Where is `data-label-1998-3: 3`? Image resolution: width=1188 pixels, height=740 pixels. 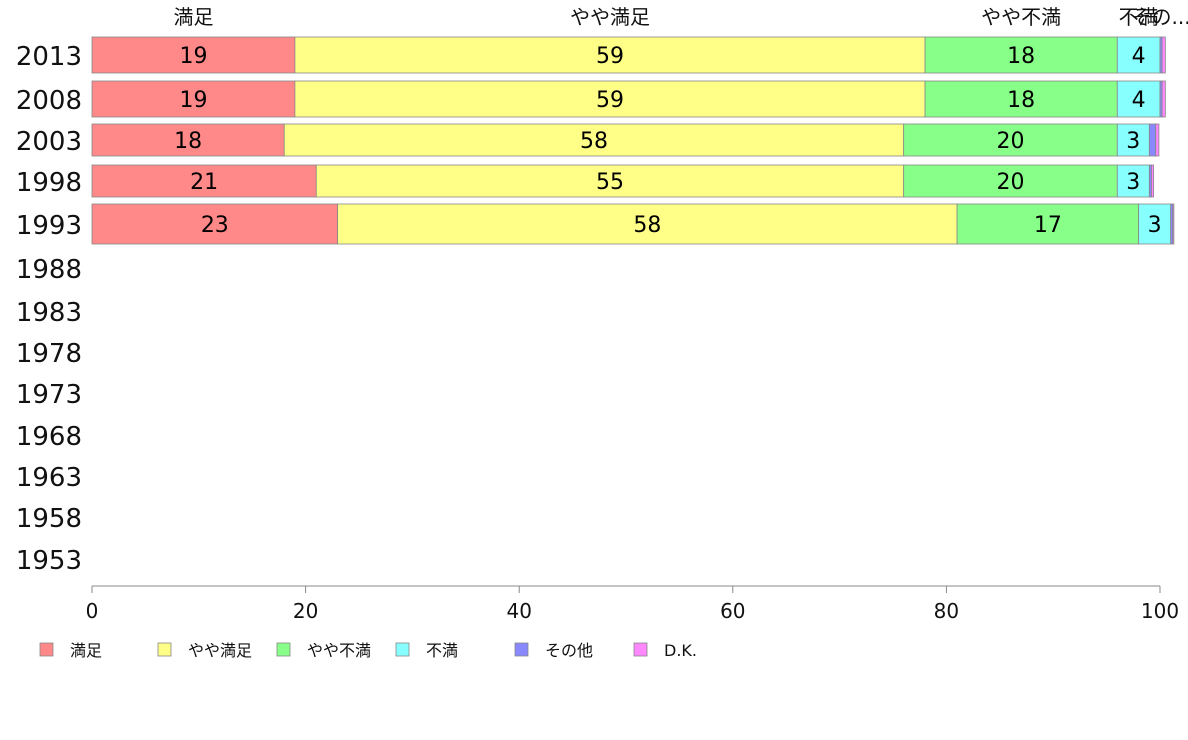 data-label-1998-3: 3 is located at coordinates (1133, 182).